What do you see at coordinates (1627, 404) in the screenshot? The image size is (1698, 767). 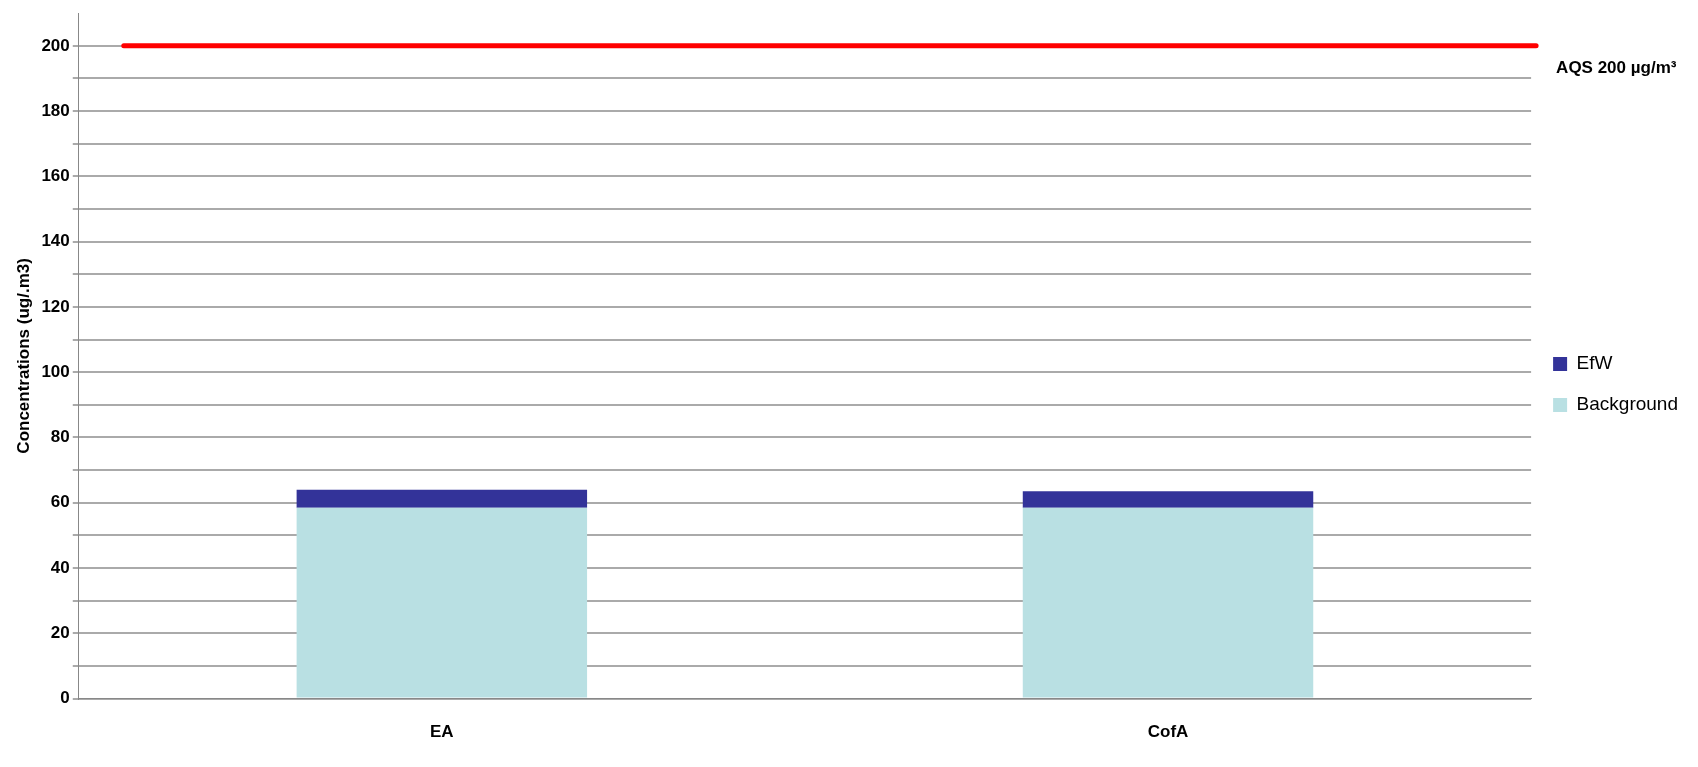 I see `legend-label: Background` at bounding box center [1627, 404].